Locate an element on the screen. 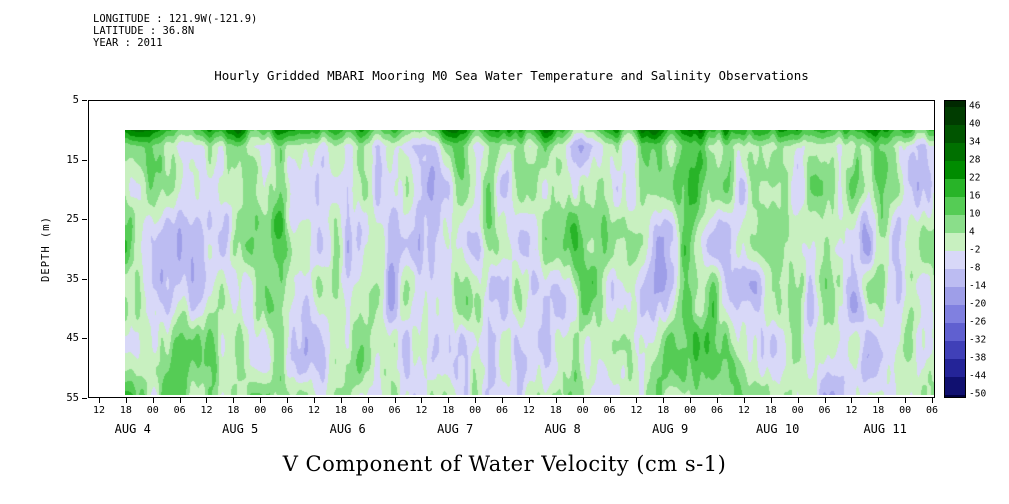 This screenshot has height=504, width=1009. x-date-label: AUG 7 is located at coordinates (455, 429).